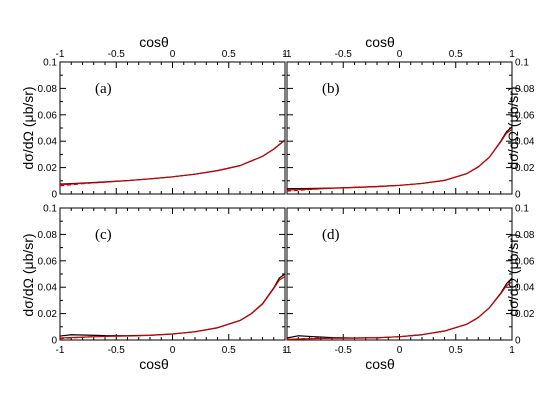 This screenshot has width=537, height=415. What do you see at coordinates (103, 235) in the screenshot?
I see `panel-label: (c)` at bounding box center [103, 235].